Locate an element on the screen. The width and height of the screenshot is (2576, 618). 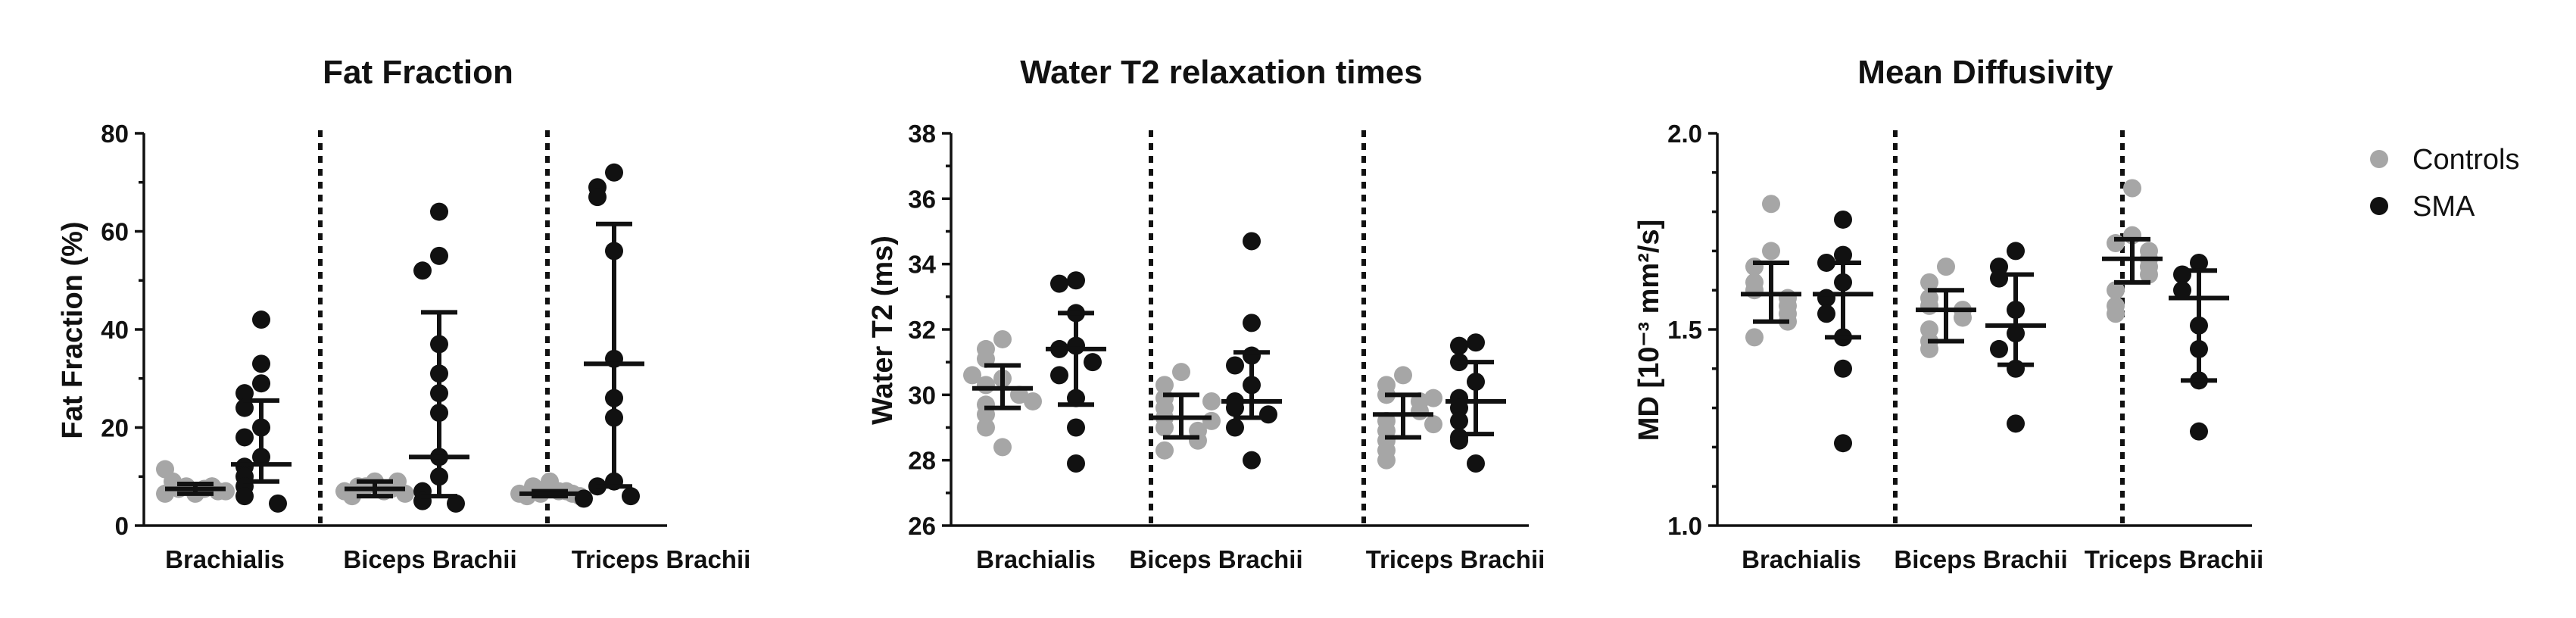
y-tick-label: 1.5 is located at coordinates (1684, 330).